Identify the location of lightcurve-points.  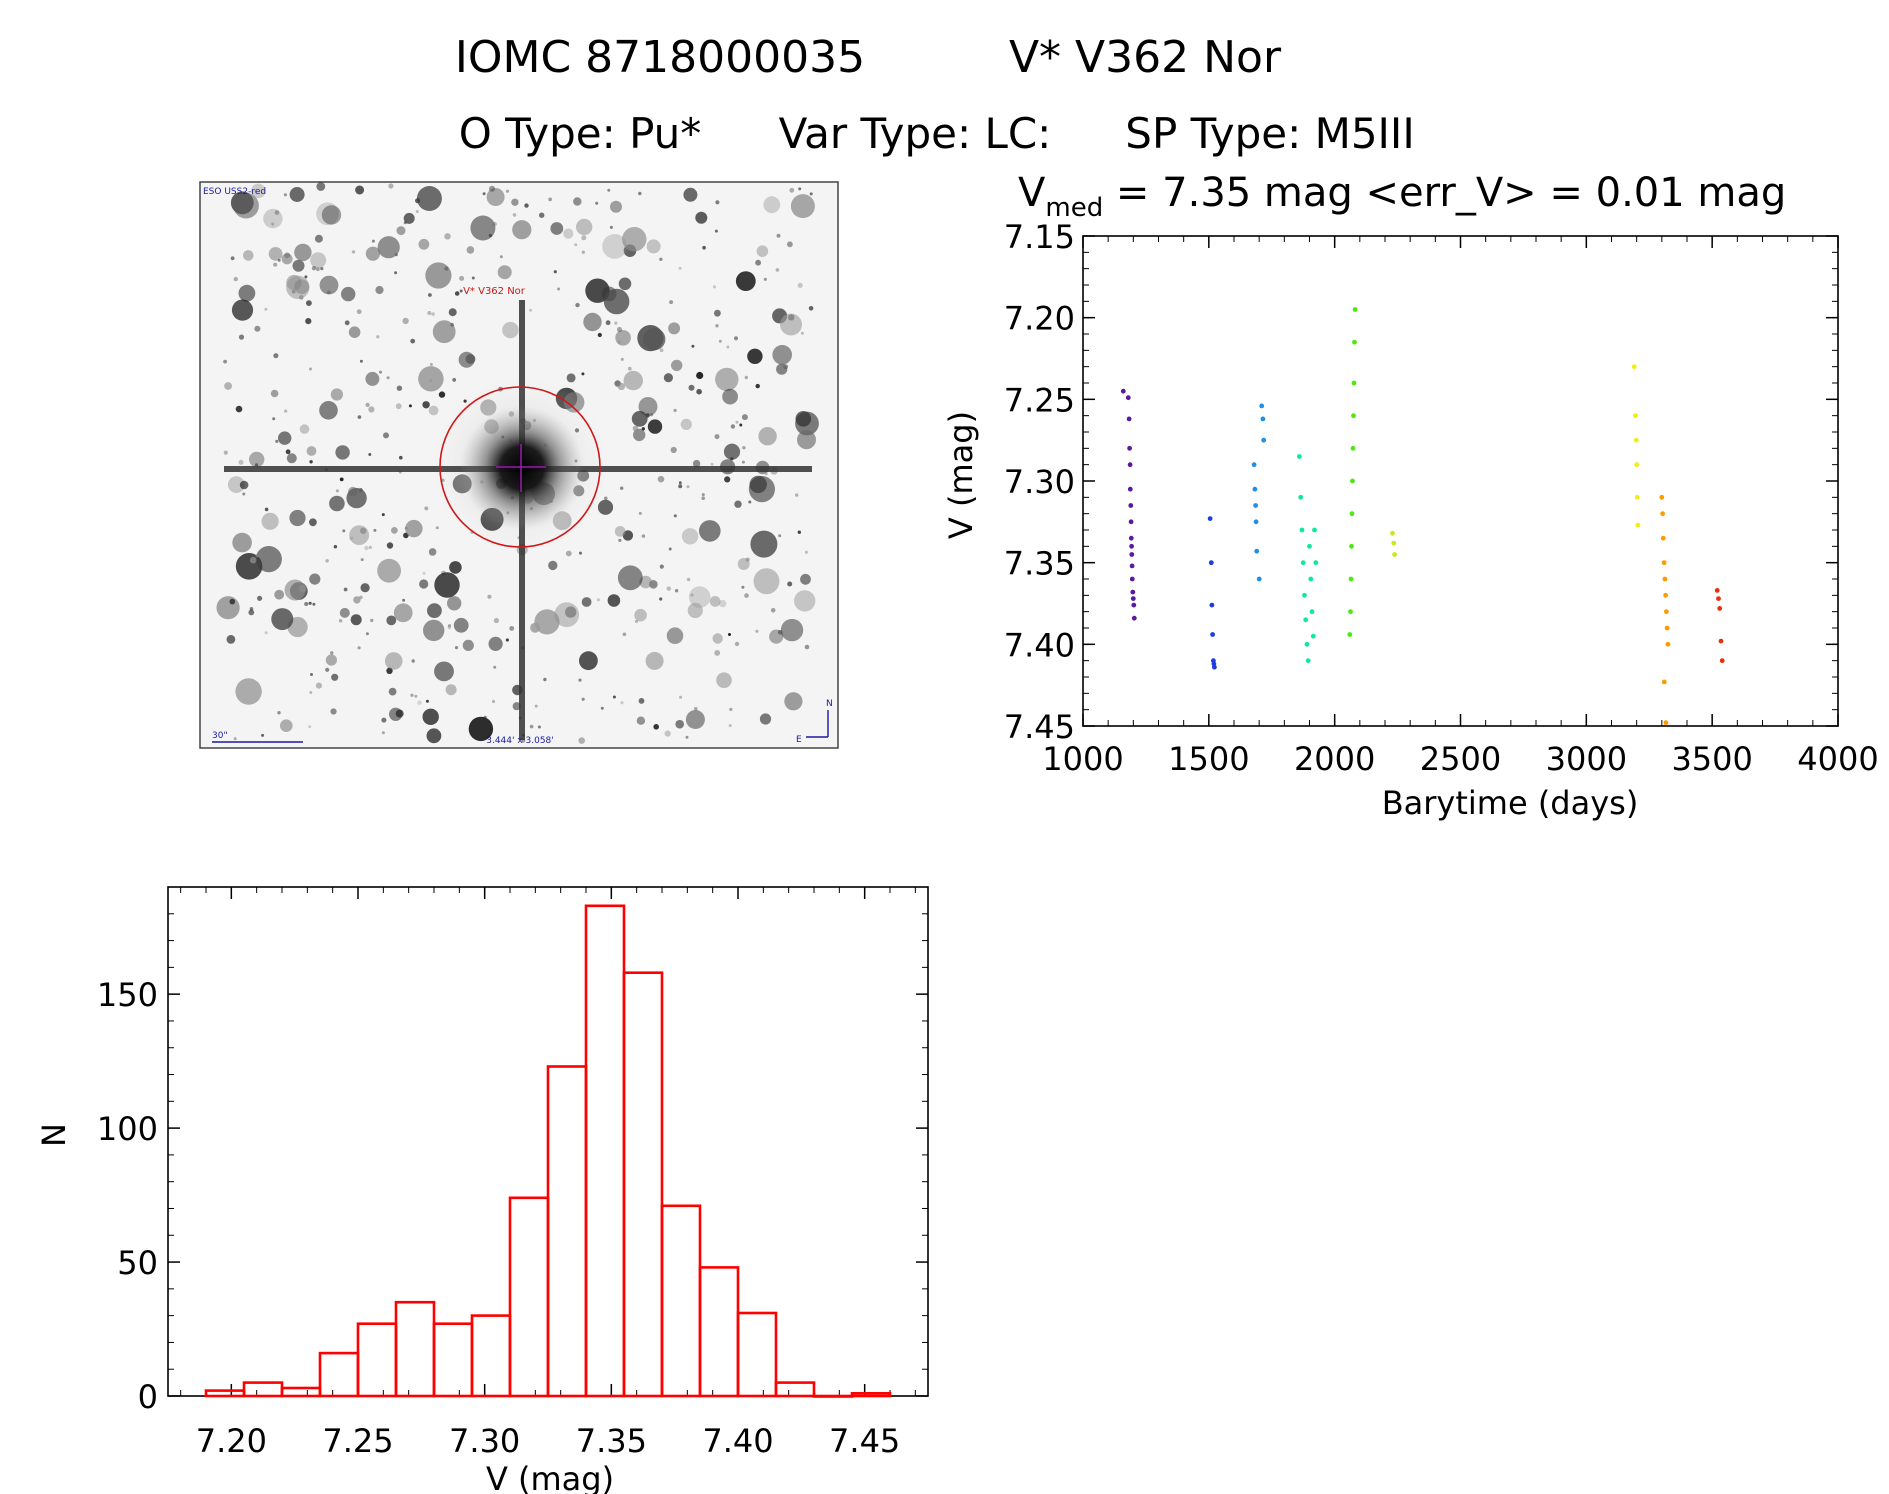
(1422, 516).